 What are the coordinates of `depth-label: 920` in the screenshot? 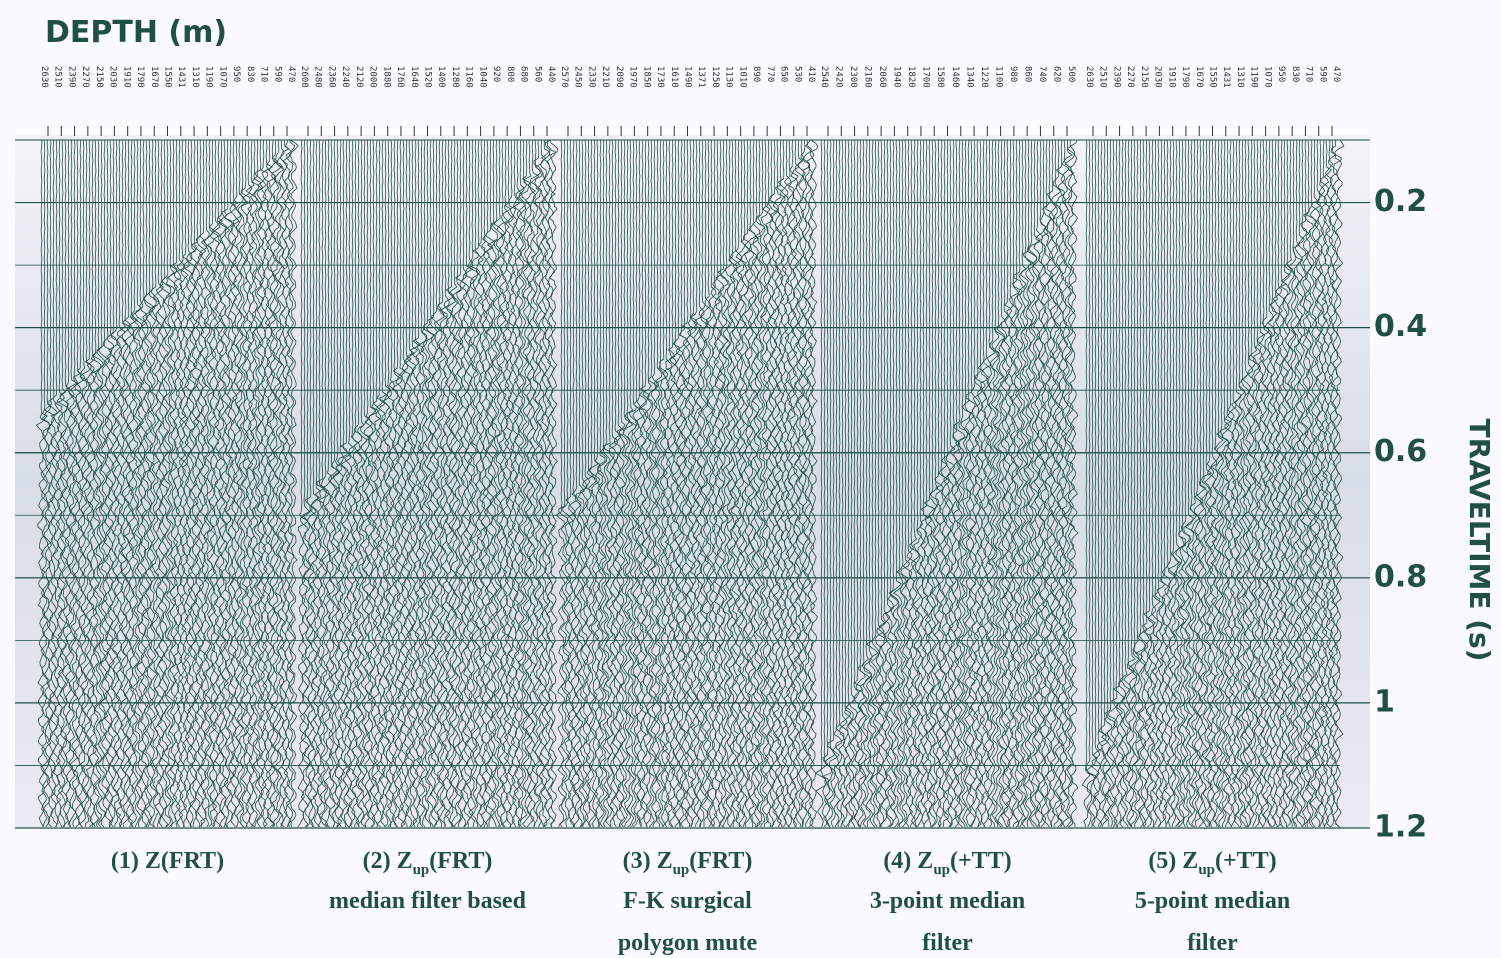 It's located at (496, 74).